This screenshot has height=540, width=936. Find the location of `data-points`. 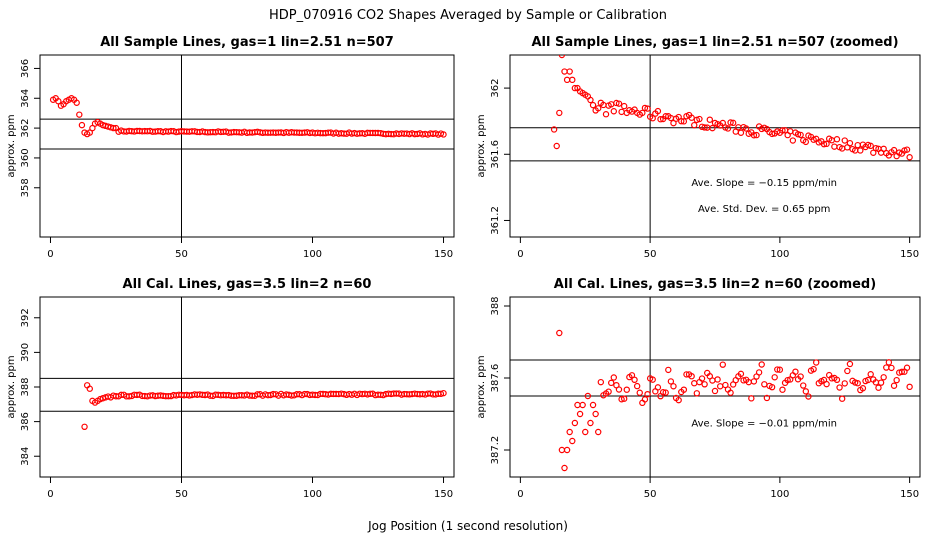

data-points is located at coordinates (264, 406).